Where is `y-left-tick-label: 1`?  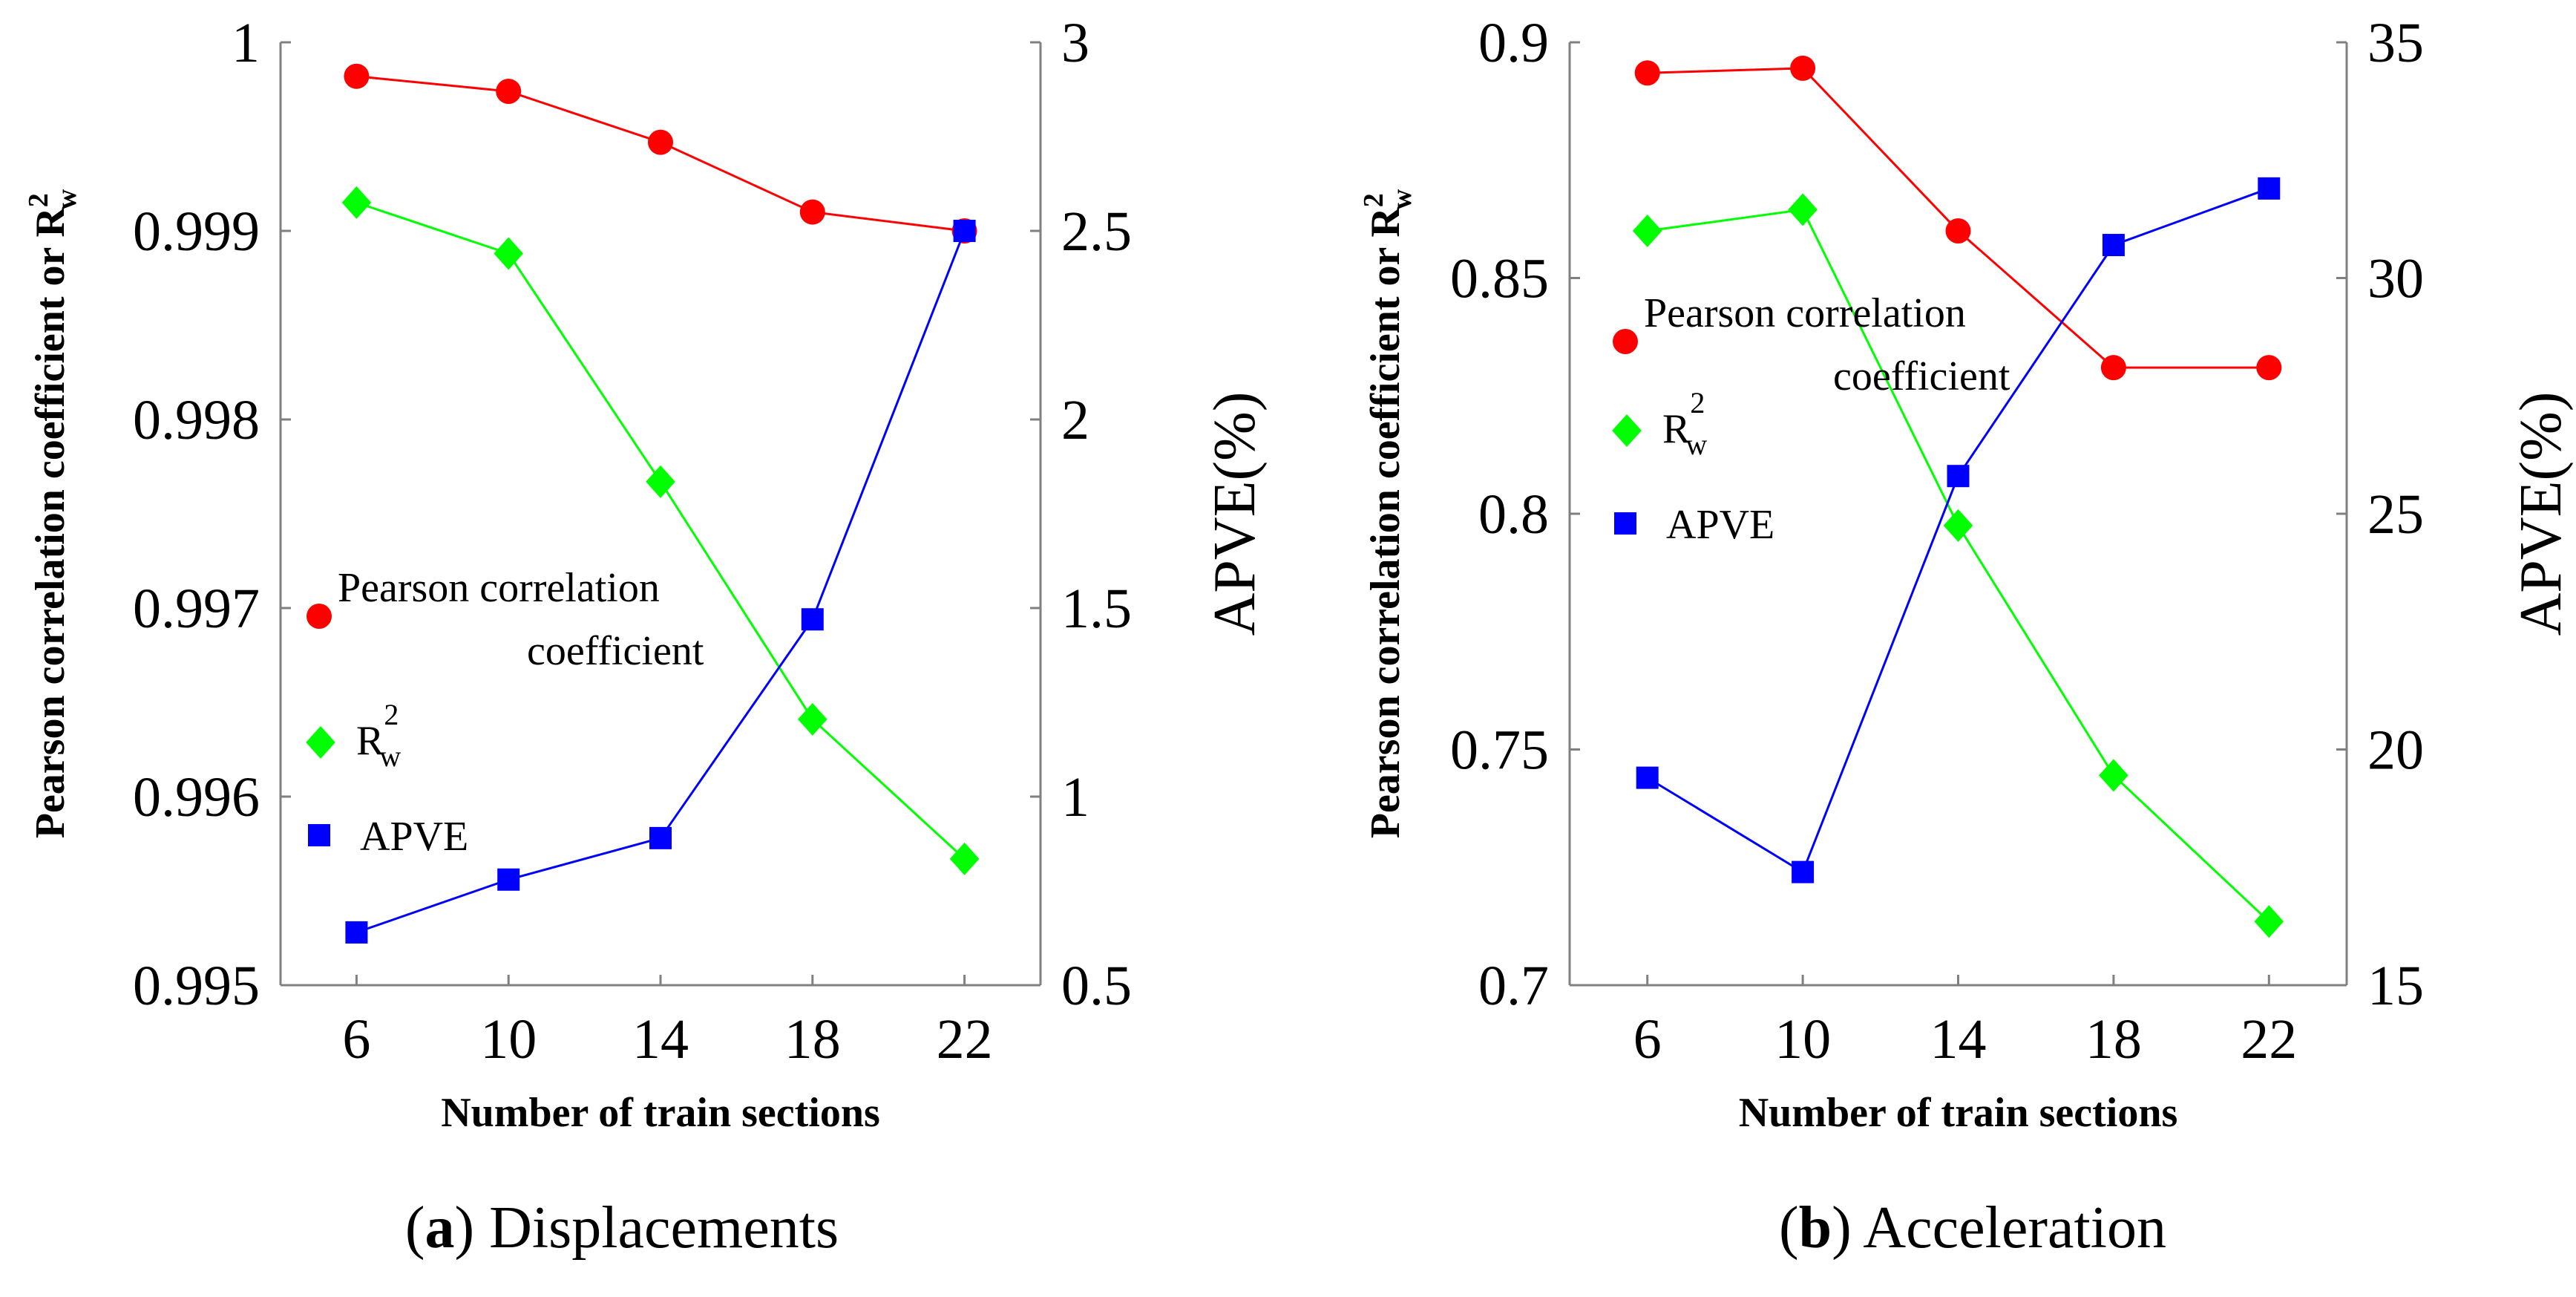
y-left-tick-label: 1 is located at coordinates (246, 43).